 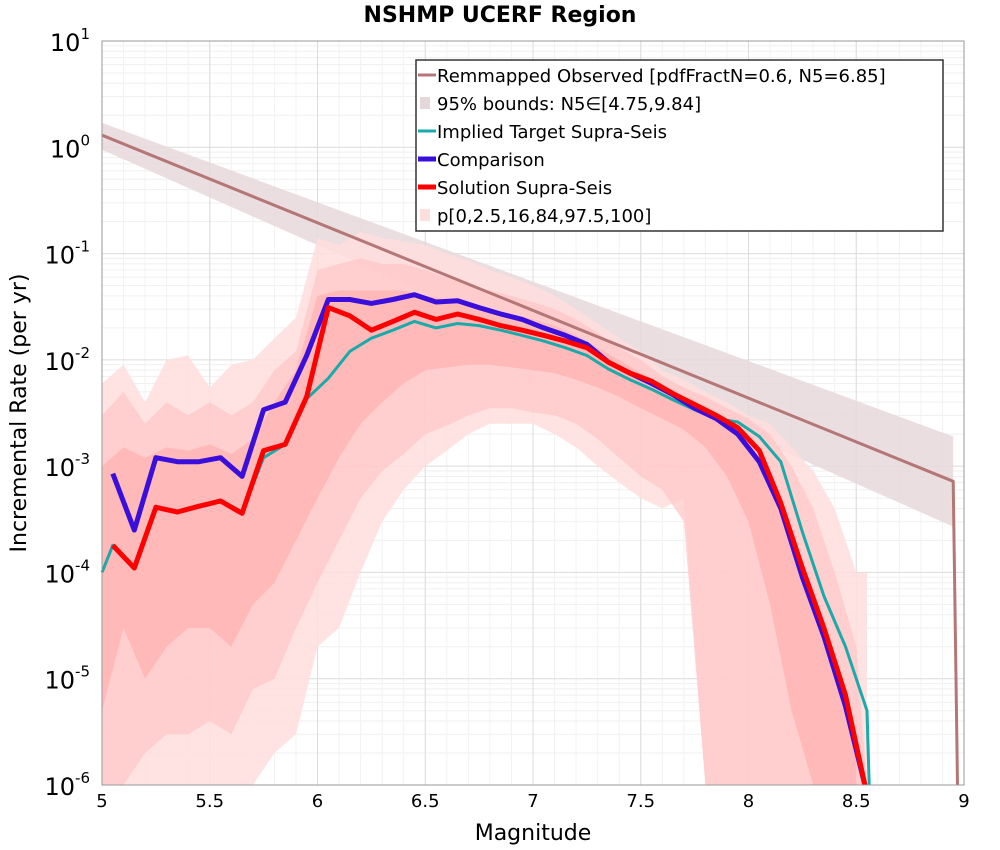 I want to click on y-axis-ticks: 10¹ 10⁰ 10⁻¹ 10⁻² 10⁻³ 10⁻⁴ 10⁻⁵ 10⁻⁶, so click(x=67, y=413).